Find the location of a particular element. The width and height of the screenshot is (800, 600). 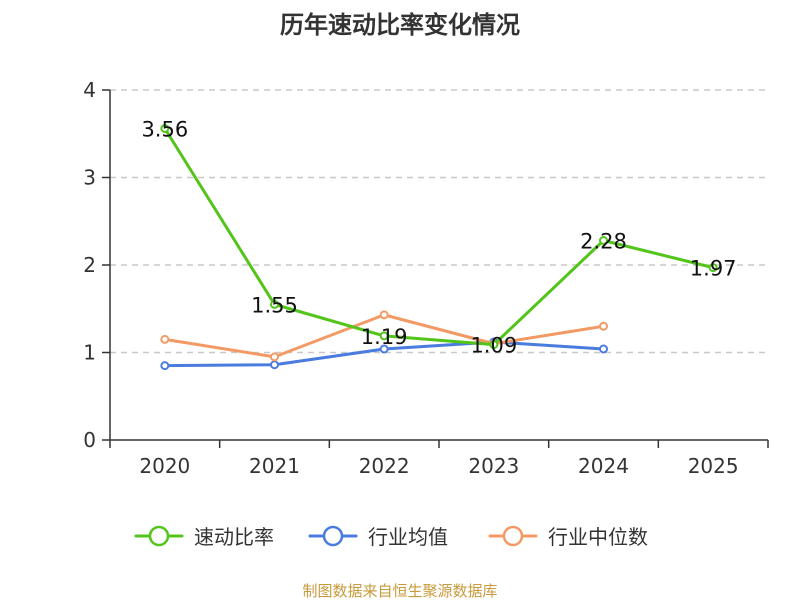

source-footer: 制图数据来自恒生聚源数据库 is located at coordinates (399, 591).